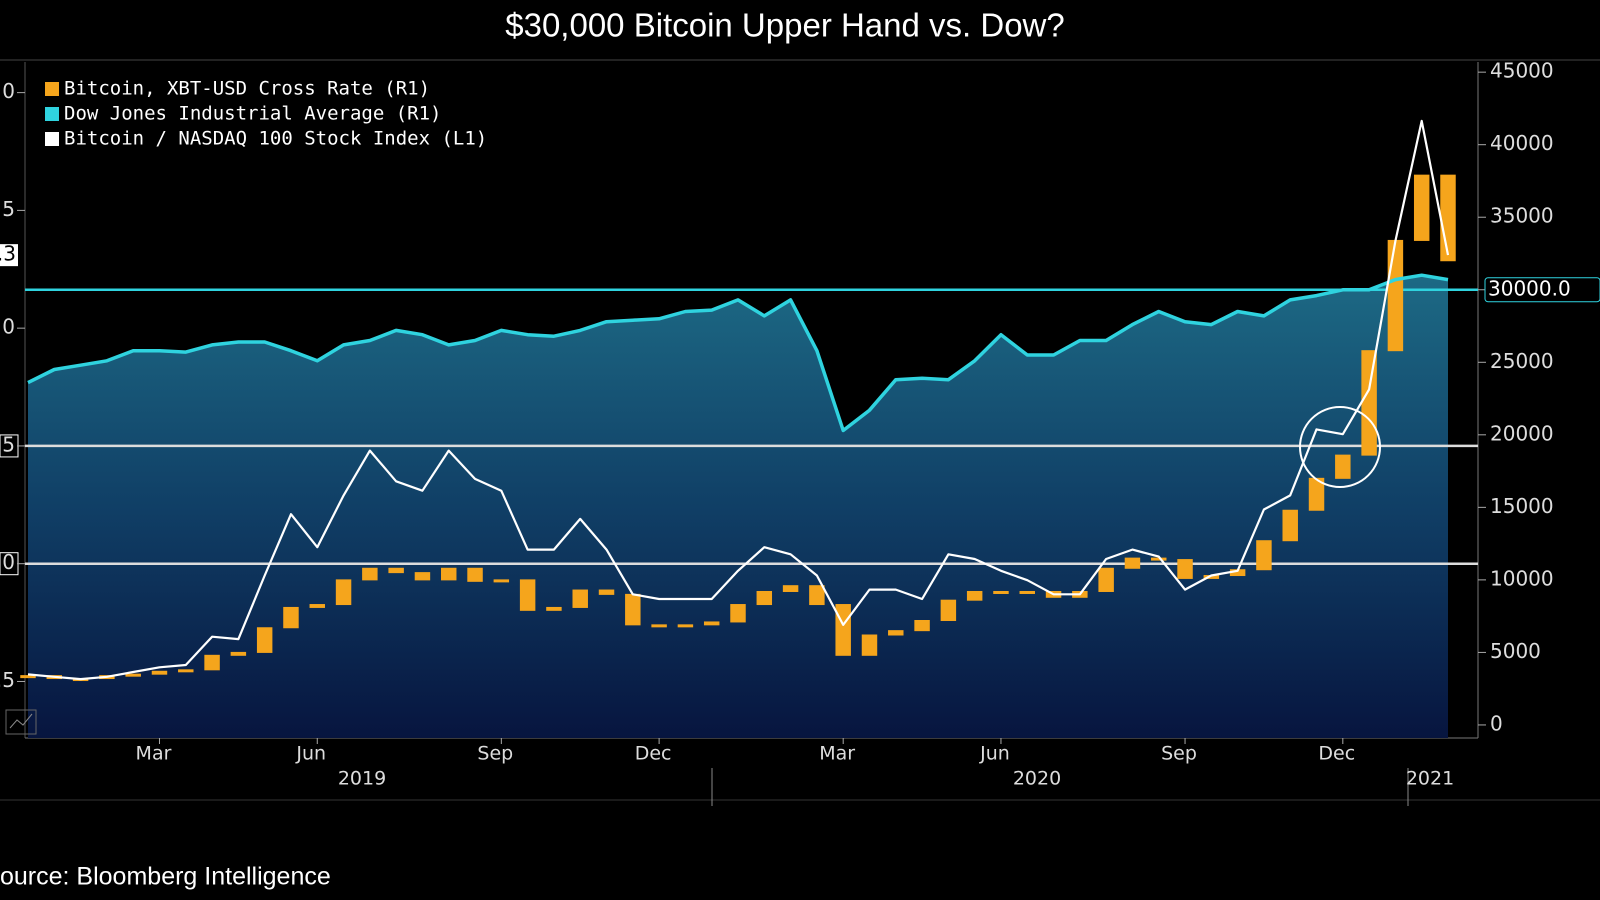 This screenshot has height=900, width=1600. I want to click on value-label: 30000.0, so click(1529, 288).